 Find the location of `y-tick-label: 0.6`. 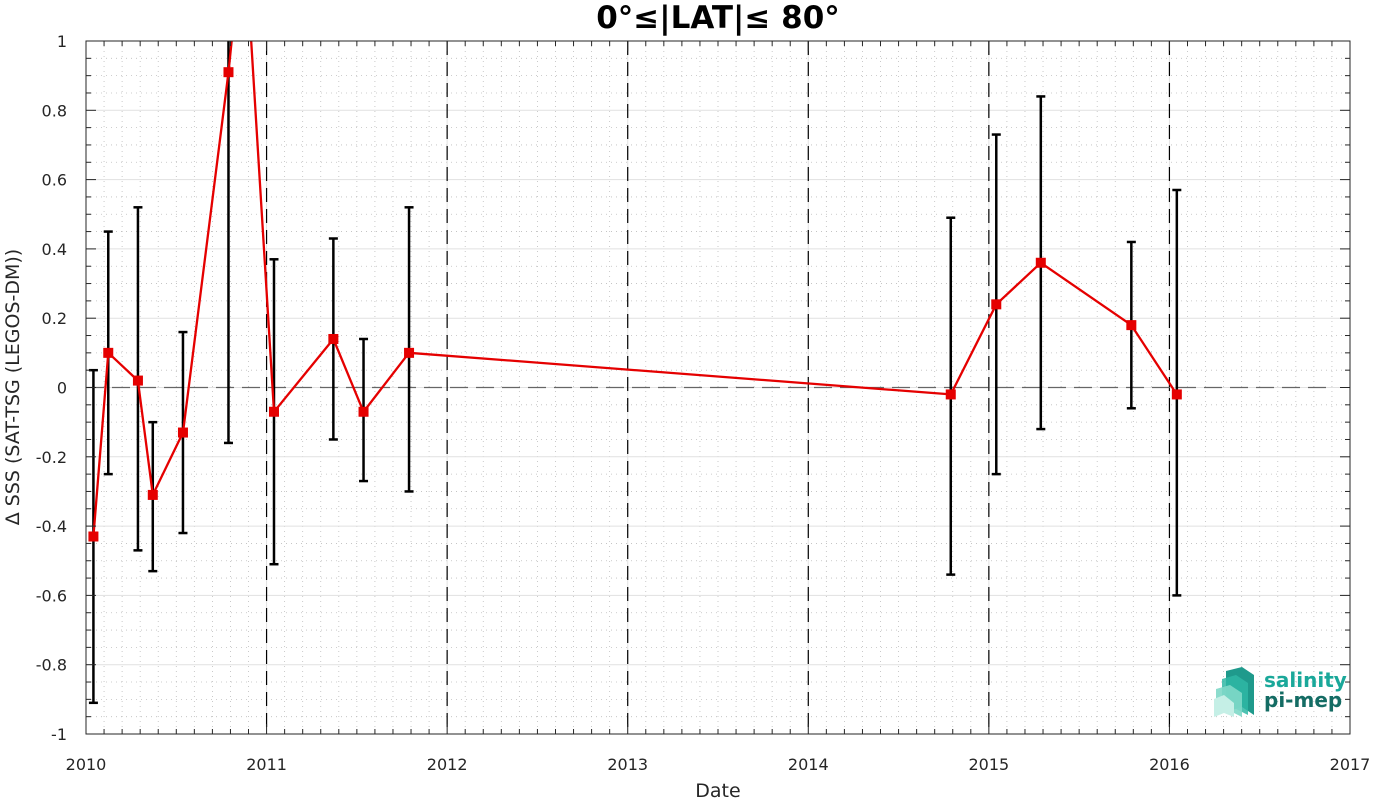

y-tick-label: 0.6 is located at coordinates (54, 180).